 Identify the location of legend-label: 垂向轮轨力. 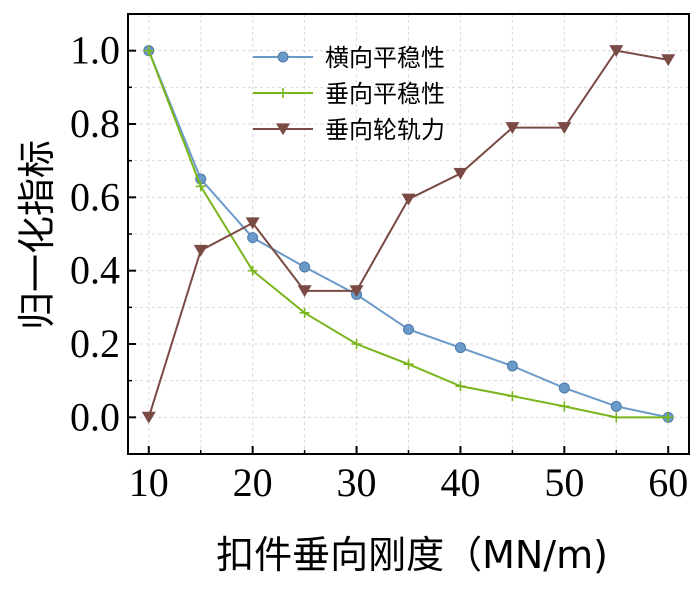
(385, 130).